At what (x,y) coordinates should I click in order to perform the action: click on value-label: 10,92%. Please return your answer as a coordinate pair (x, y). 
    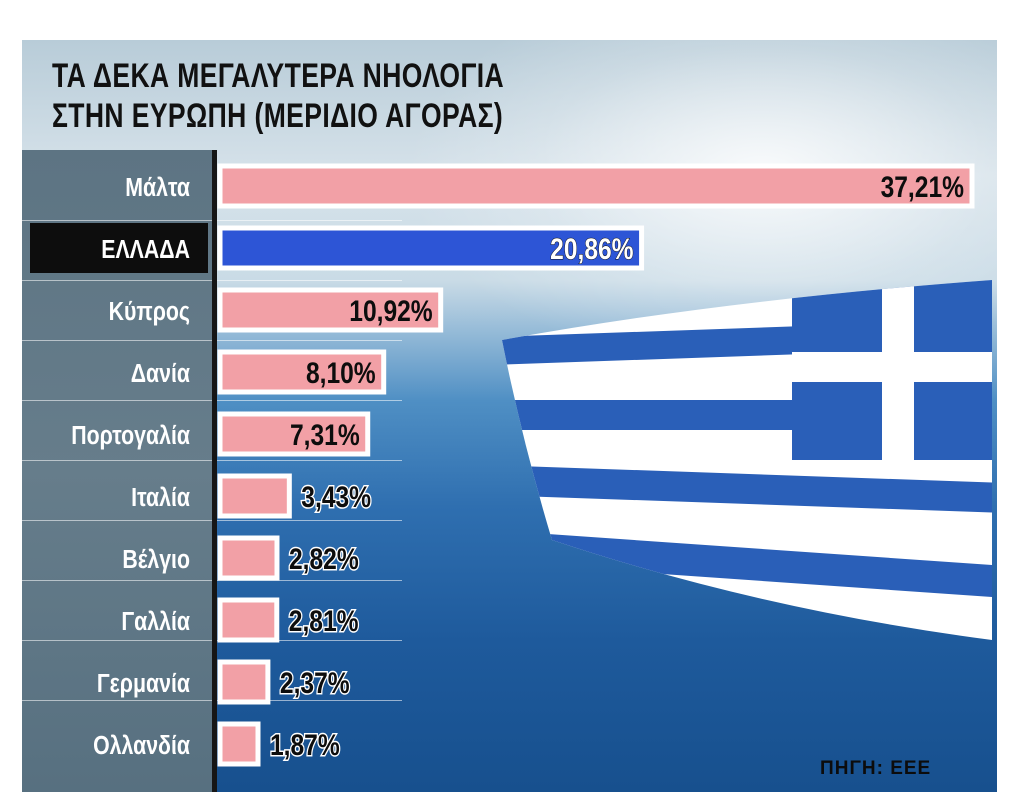
    Looking at the image, I should click on (390, 311).